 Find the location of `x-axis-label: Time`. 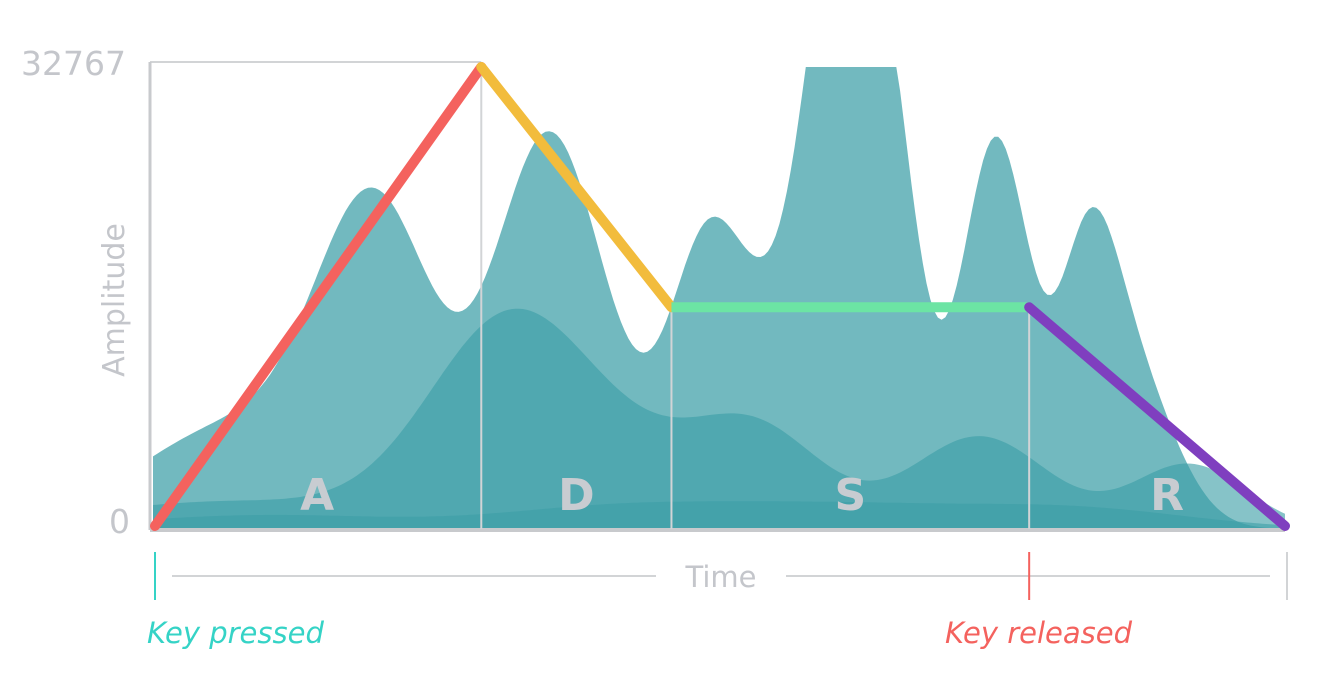

x-axis-label: Time is located at coordinates (721, 577).